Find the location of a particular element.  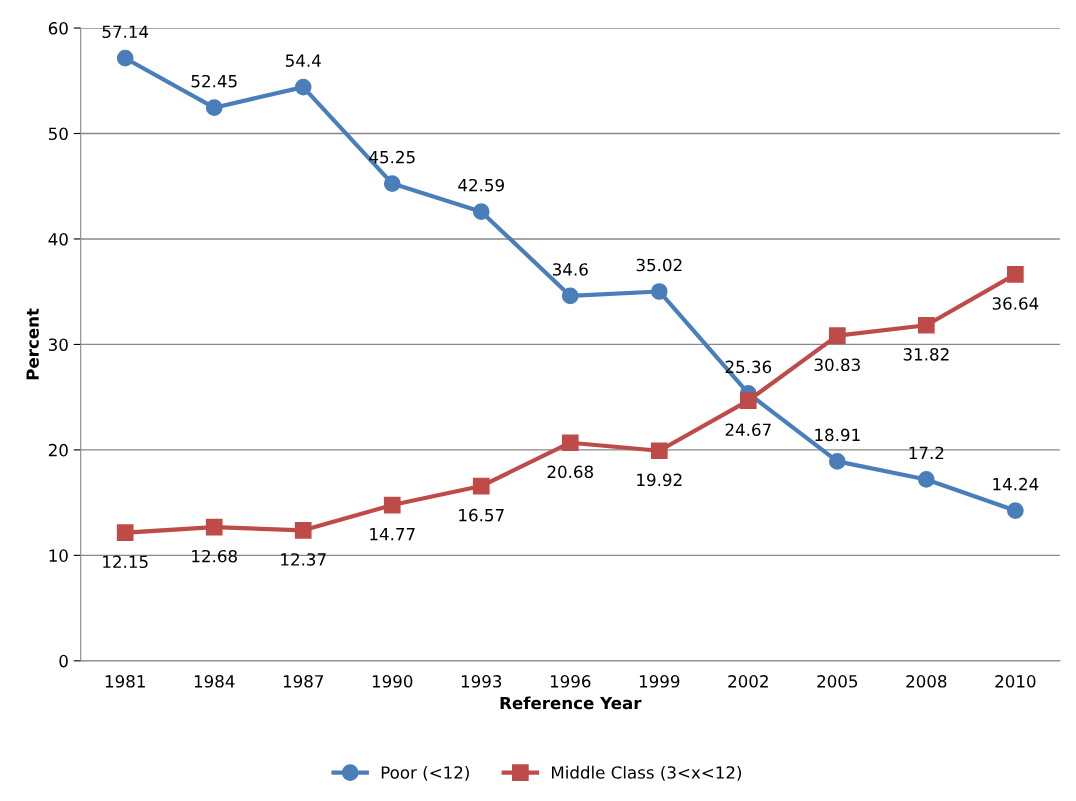

data-label: 35.02 is located at coordinates (659, 265).